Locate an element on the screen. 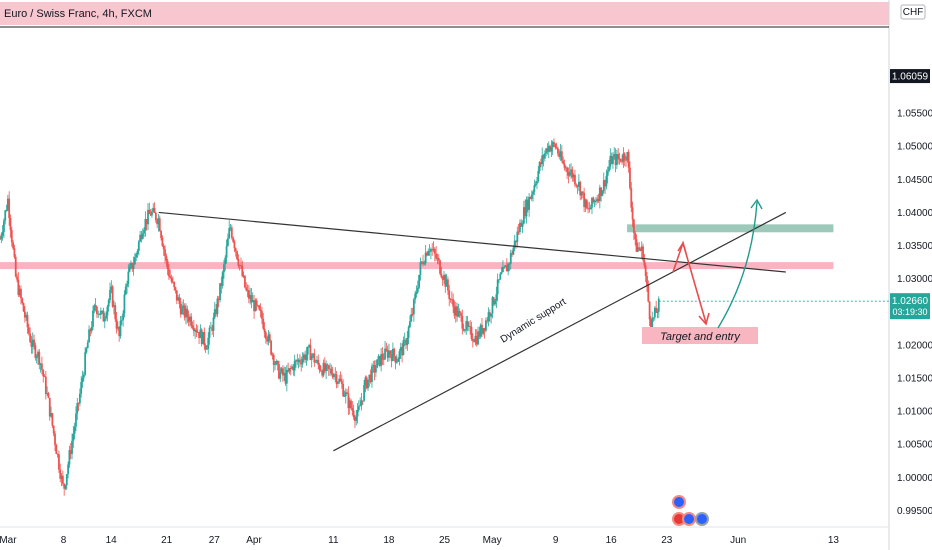 This screenshot has width=932, height=550. y-tick-label: 1.02000 is located at coordinates (914, 345).